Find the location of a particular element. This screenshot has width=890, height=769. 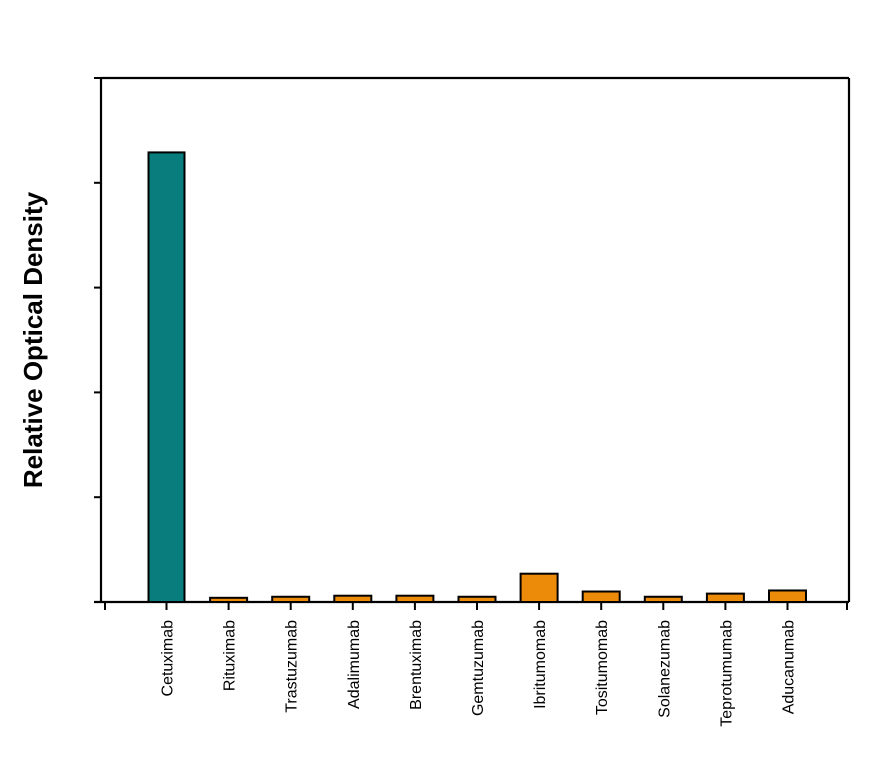

bar-tositumomab is located at coordinates (601, 597).